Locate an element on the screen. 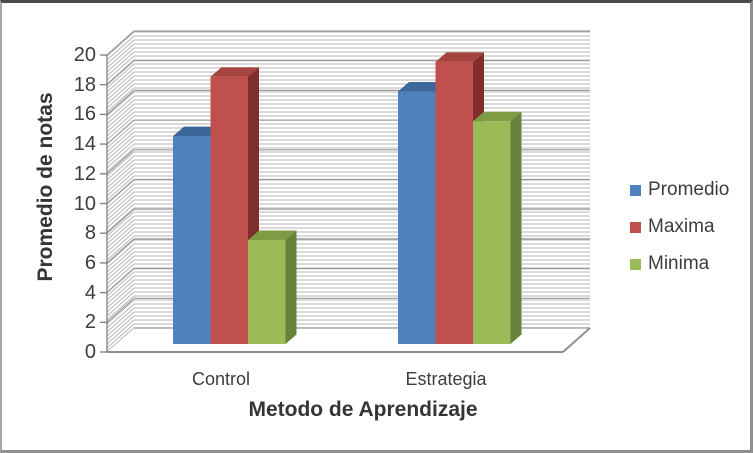 The image size is (753, 453). legend-label-promedio: Promedio is located at coordinates (689, 189).